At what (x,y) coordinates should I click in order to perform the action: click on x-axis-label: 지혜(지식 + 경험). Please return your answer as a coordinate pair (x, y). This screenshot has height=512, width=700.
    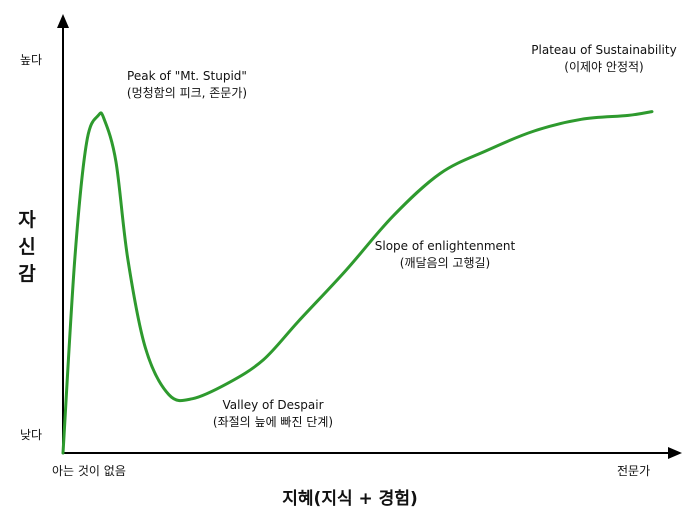
    Looking at the image, I should click on (350, 499).